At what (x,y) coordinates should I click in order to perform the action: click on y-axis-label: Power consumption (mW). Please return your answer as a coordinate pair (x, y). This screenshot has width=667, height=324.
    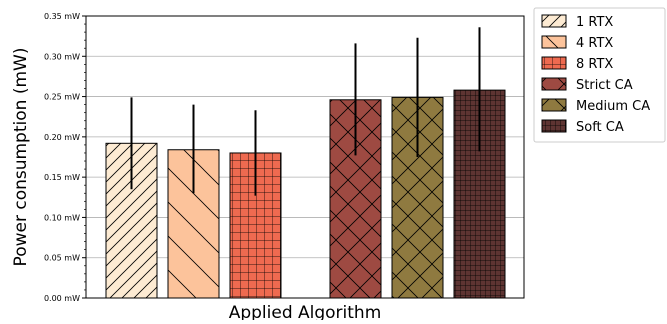
    Looking at the image, I should click on (21, 157).